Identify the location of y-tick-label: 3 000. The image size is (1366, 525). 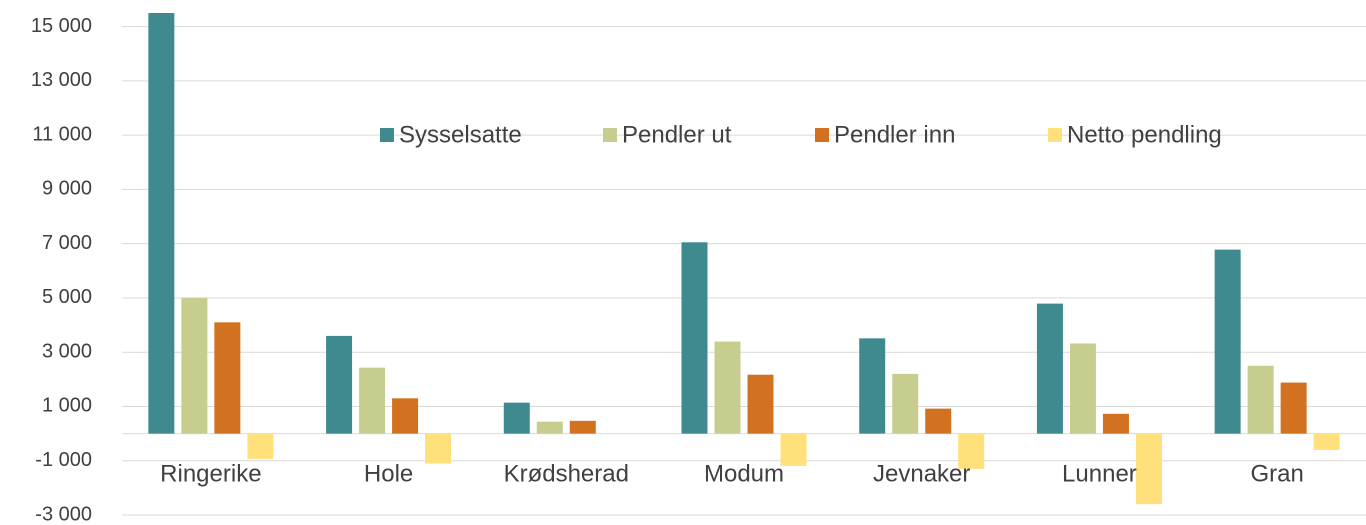
(67, 351).